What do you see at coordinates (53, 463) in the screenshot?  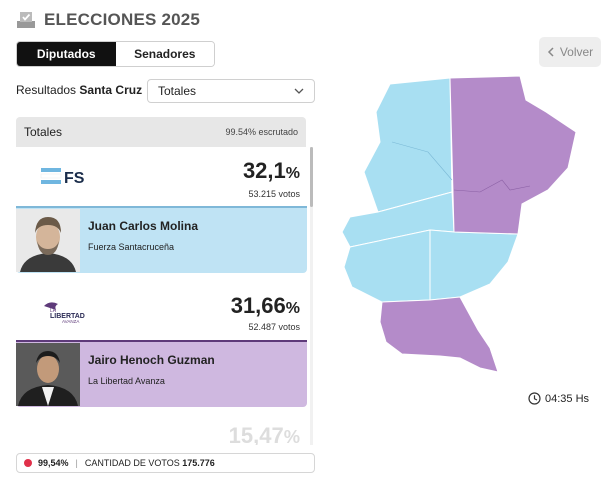 I see `footer-percent: 99,54%` at bounding box center [53, 463].